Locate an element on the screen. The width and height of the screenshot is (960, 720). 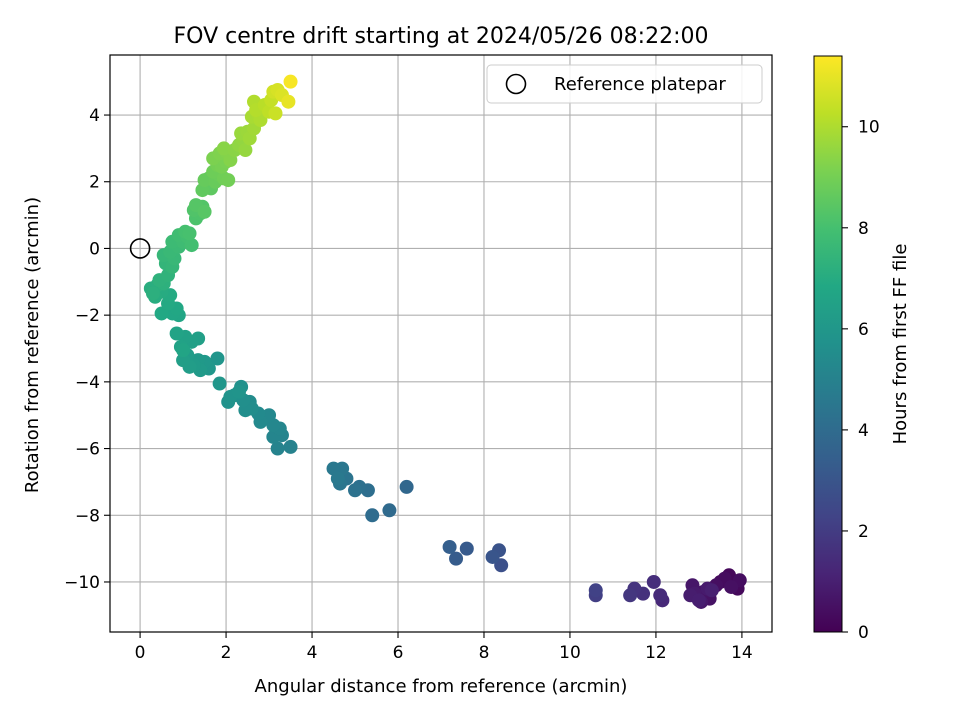
y-tick-label: −2 is located at coordinates (87, 316).